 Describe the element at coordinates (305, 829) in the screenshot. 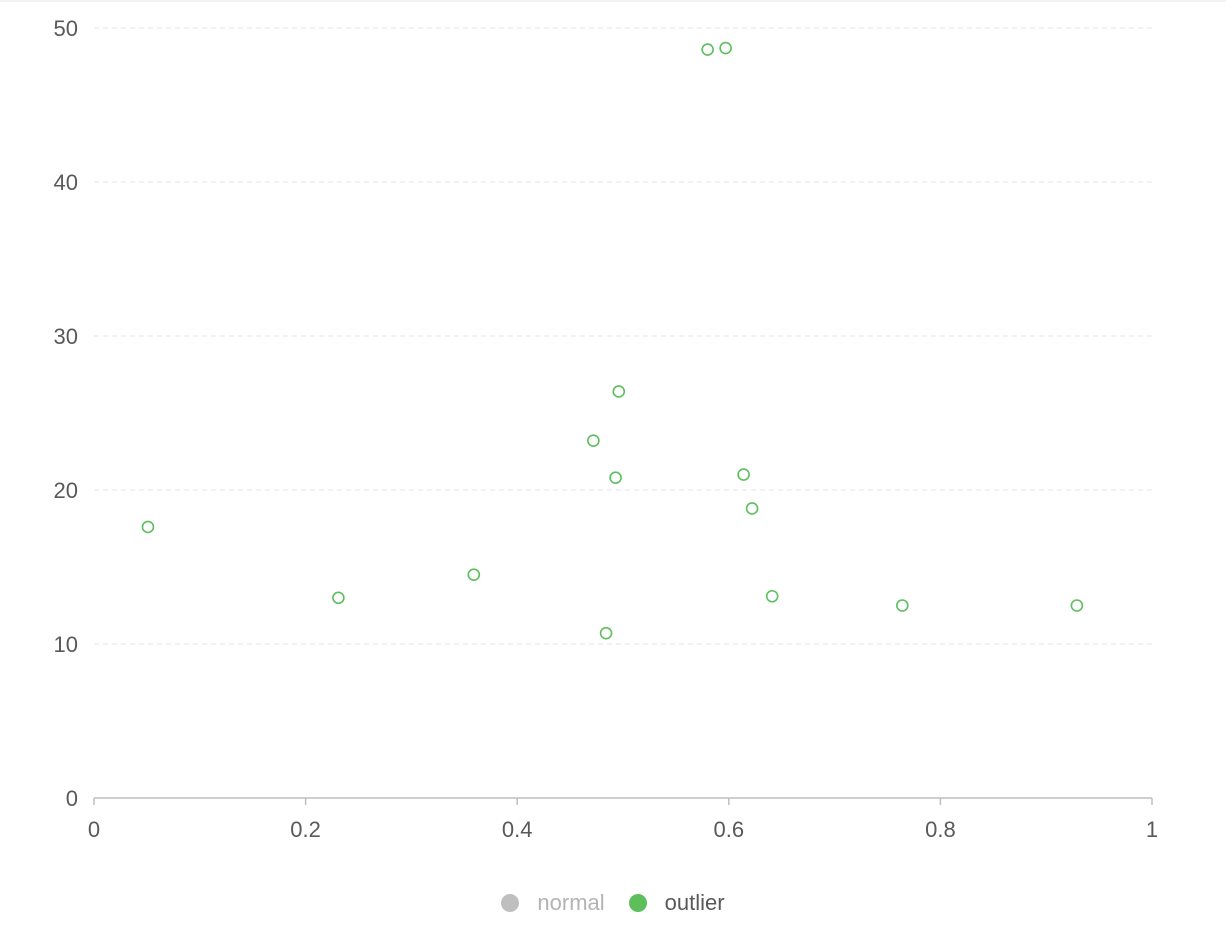

I see `x-tick-label-0.2: 0.2` at that location.